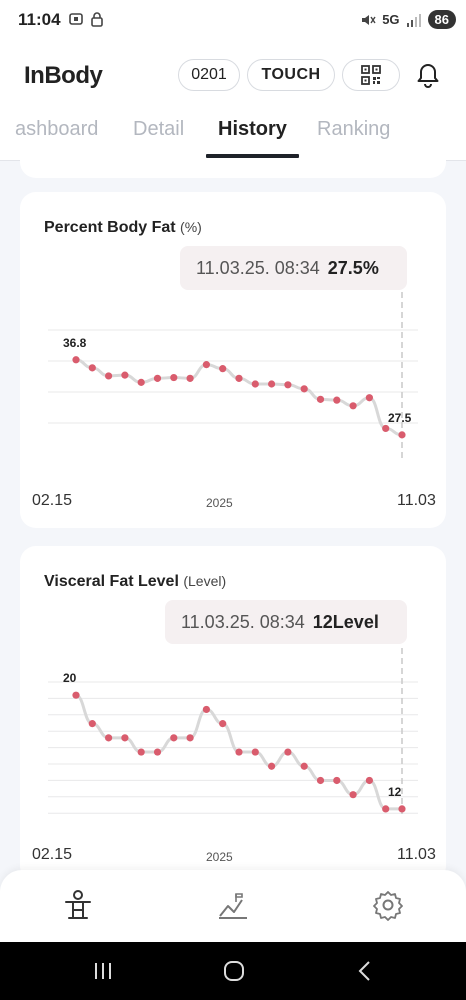  What do you see at coordinates (413, 20) in the screenshot?
I see `signal-icon` at bounding box center [413, 20].